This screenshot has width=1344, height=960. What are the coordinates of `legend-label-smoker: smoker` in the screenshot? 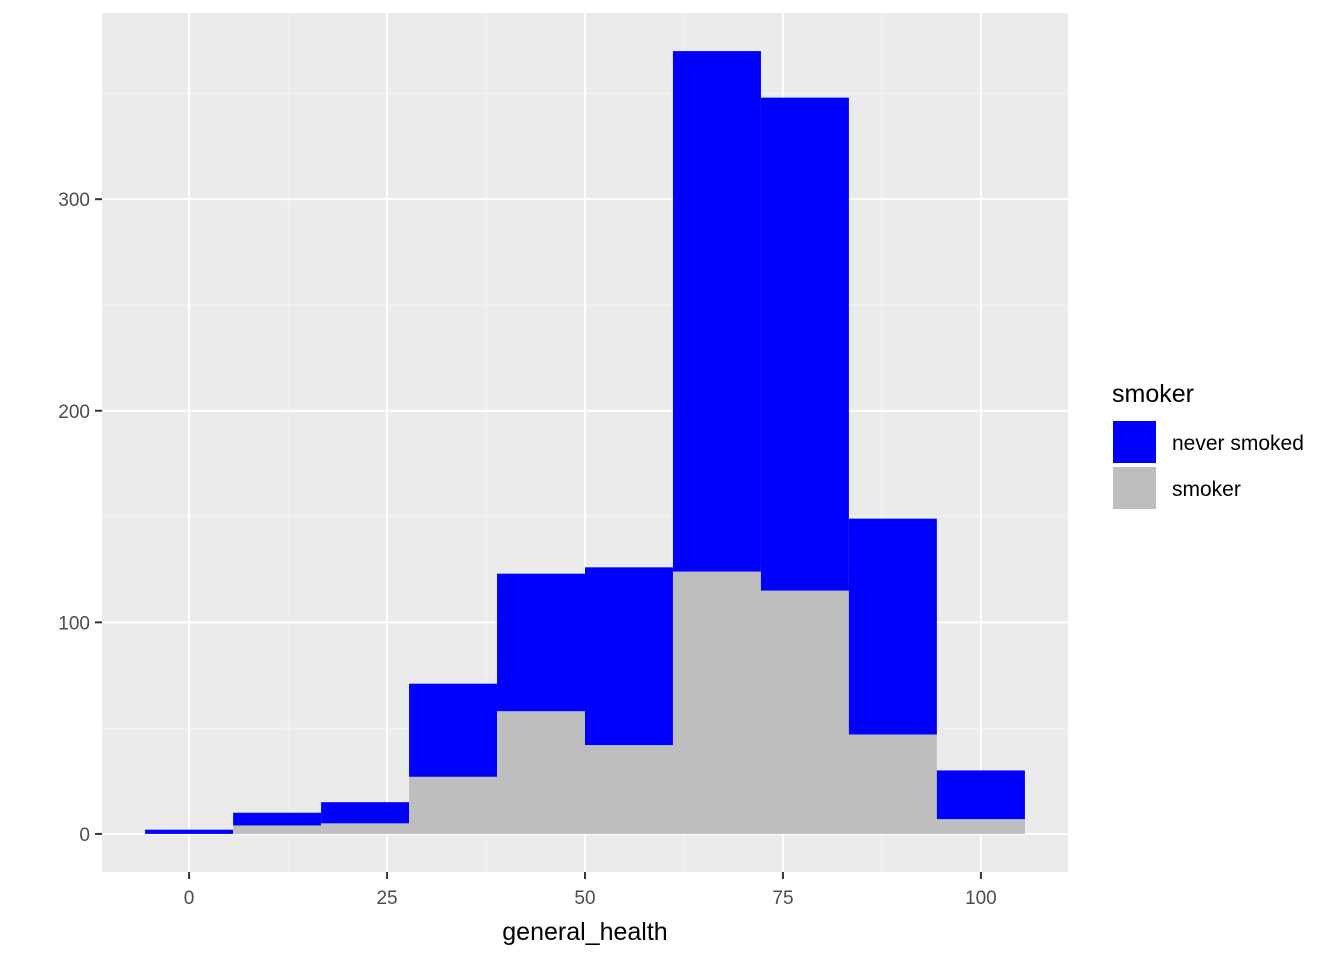 It's located at (1206, 489).